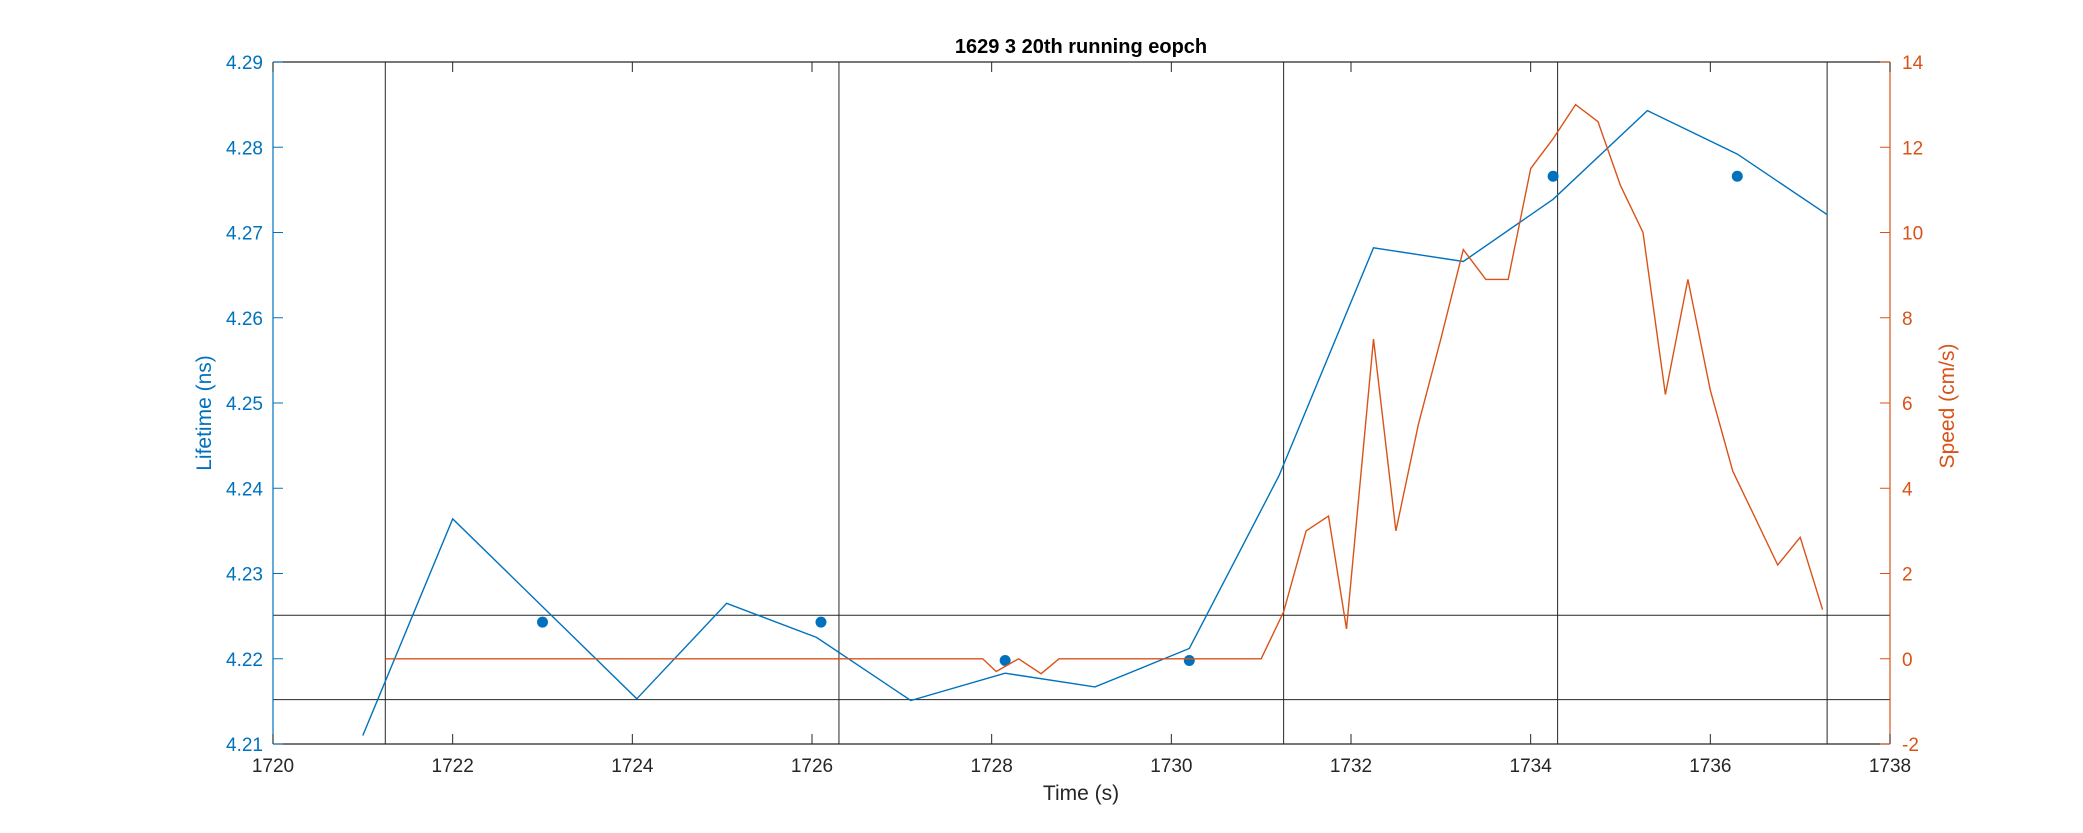  Describe the element at coordinates (244, 489) in the screenshot. I see `y-left-tick-label: 4.24` at that location.